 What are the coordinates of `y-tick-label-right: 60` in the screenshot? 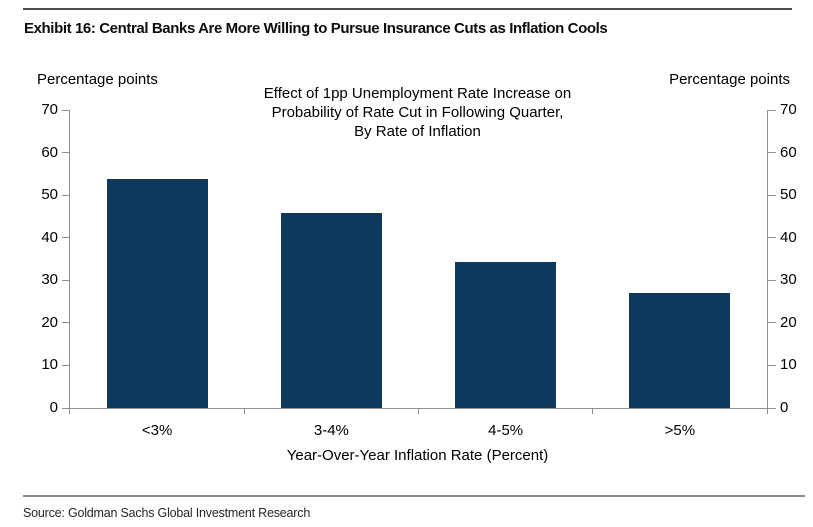 It's located at (788, 152).